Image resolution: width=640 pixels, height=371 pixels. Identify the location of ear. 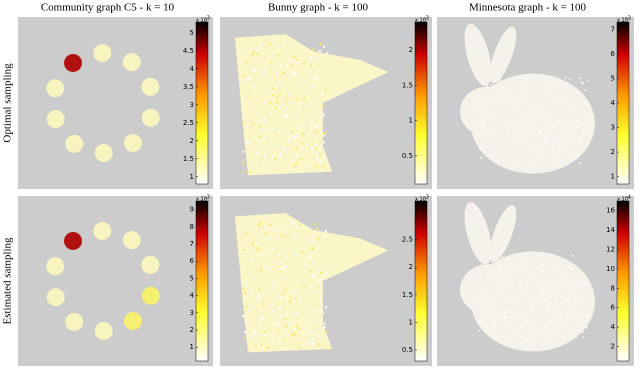
(478, 54).